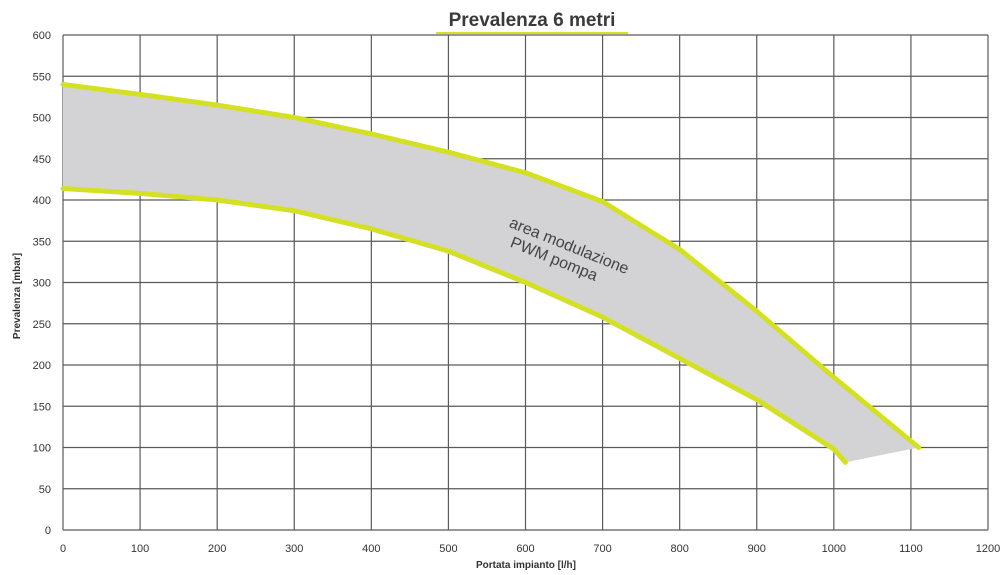 This screenshot has height=575, width=1005. I want to click on chart-title: Prevalenza 6 metri, so click(532, 20).